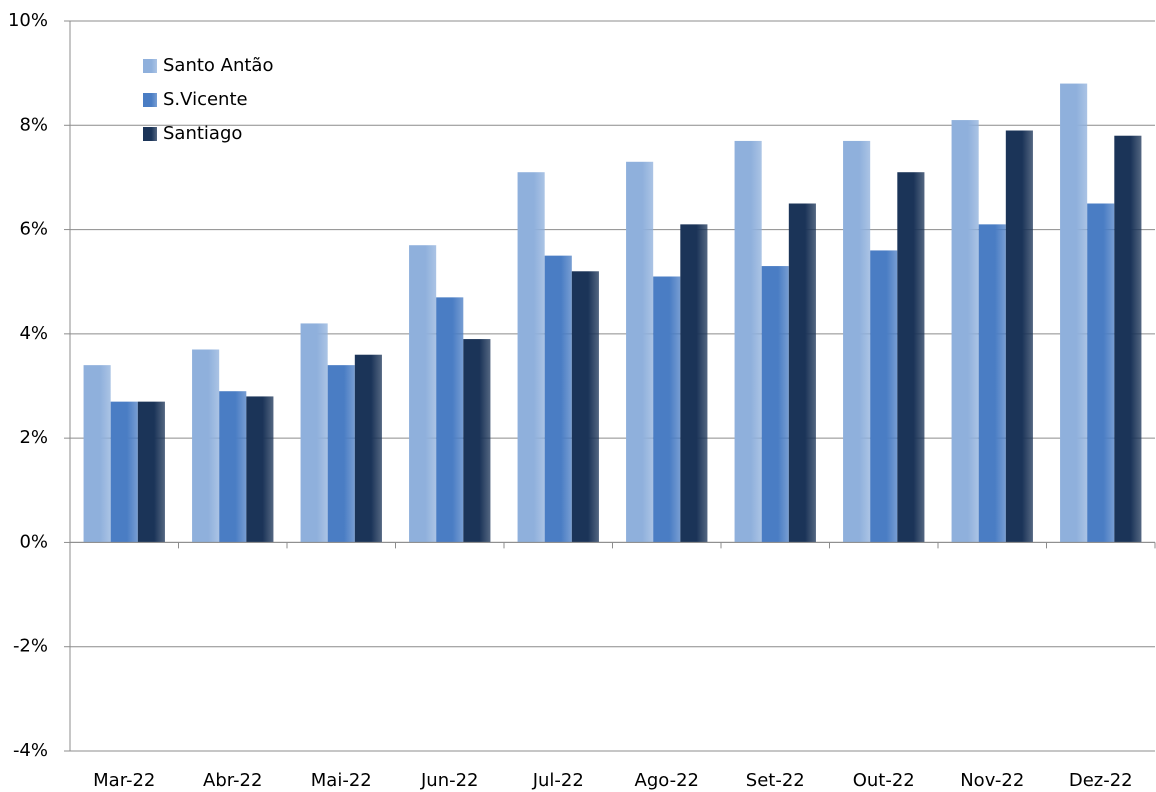  What do you see at coordinates (33, 541) in the screenshot?
I see `y-tick-label: 0%` at bounding box center [33, 541].